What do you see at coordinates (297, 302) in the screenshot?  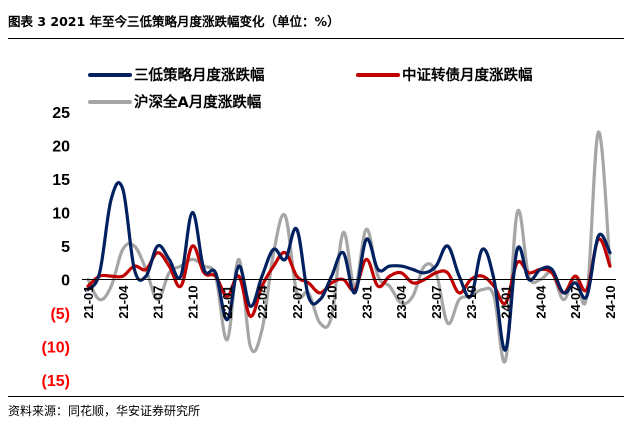 I see `x-tick-label: 22-07` at bounding box center [297, 302].